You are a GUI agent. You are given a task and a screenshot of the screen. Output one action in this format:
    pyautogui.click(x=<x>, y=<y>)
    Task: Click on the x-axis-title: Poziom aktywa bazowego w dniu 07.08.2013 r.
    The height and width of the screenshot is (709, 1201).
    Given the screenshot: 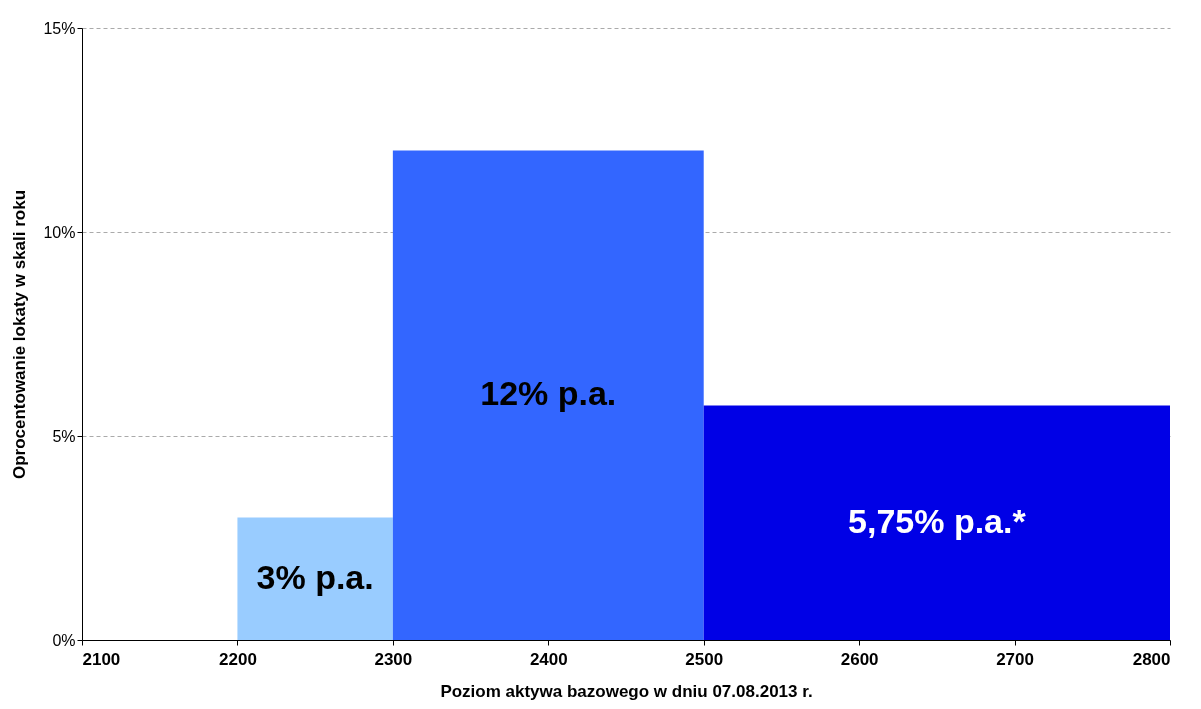 What is the action you would take?
    pyautogui.click(x=626, y=691)
    